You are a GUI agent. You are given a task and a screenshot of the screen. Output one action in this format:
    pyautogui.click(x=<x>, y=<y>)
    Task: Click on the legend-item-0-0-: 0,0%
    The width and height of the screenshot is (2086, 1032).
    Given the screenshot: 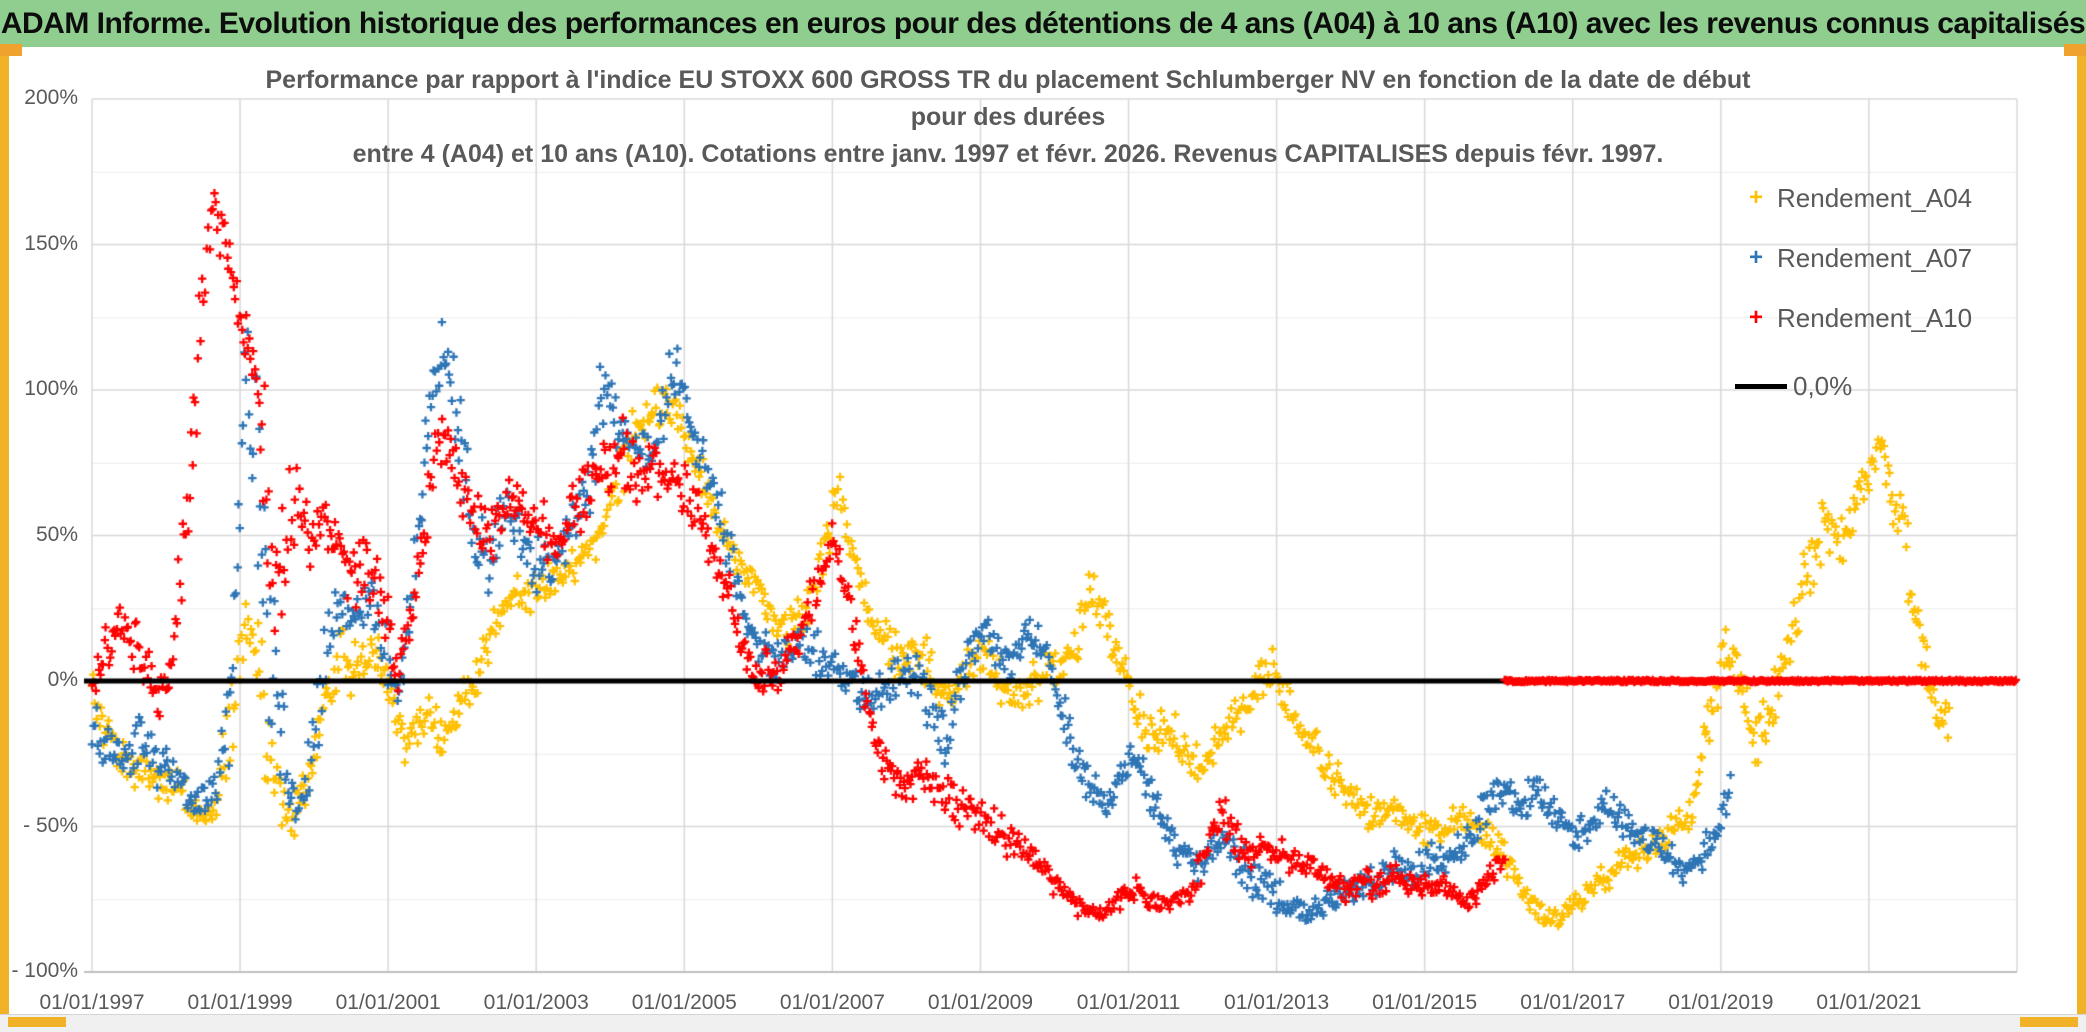 What is the action you would take?
    pyautogui.click(x=1793, y=386)
    